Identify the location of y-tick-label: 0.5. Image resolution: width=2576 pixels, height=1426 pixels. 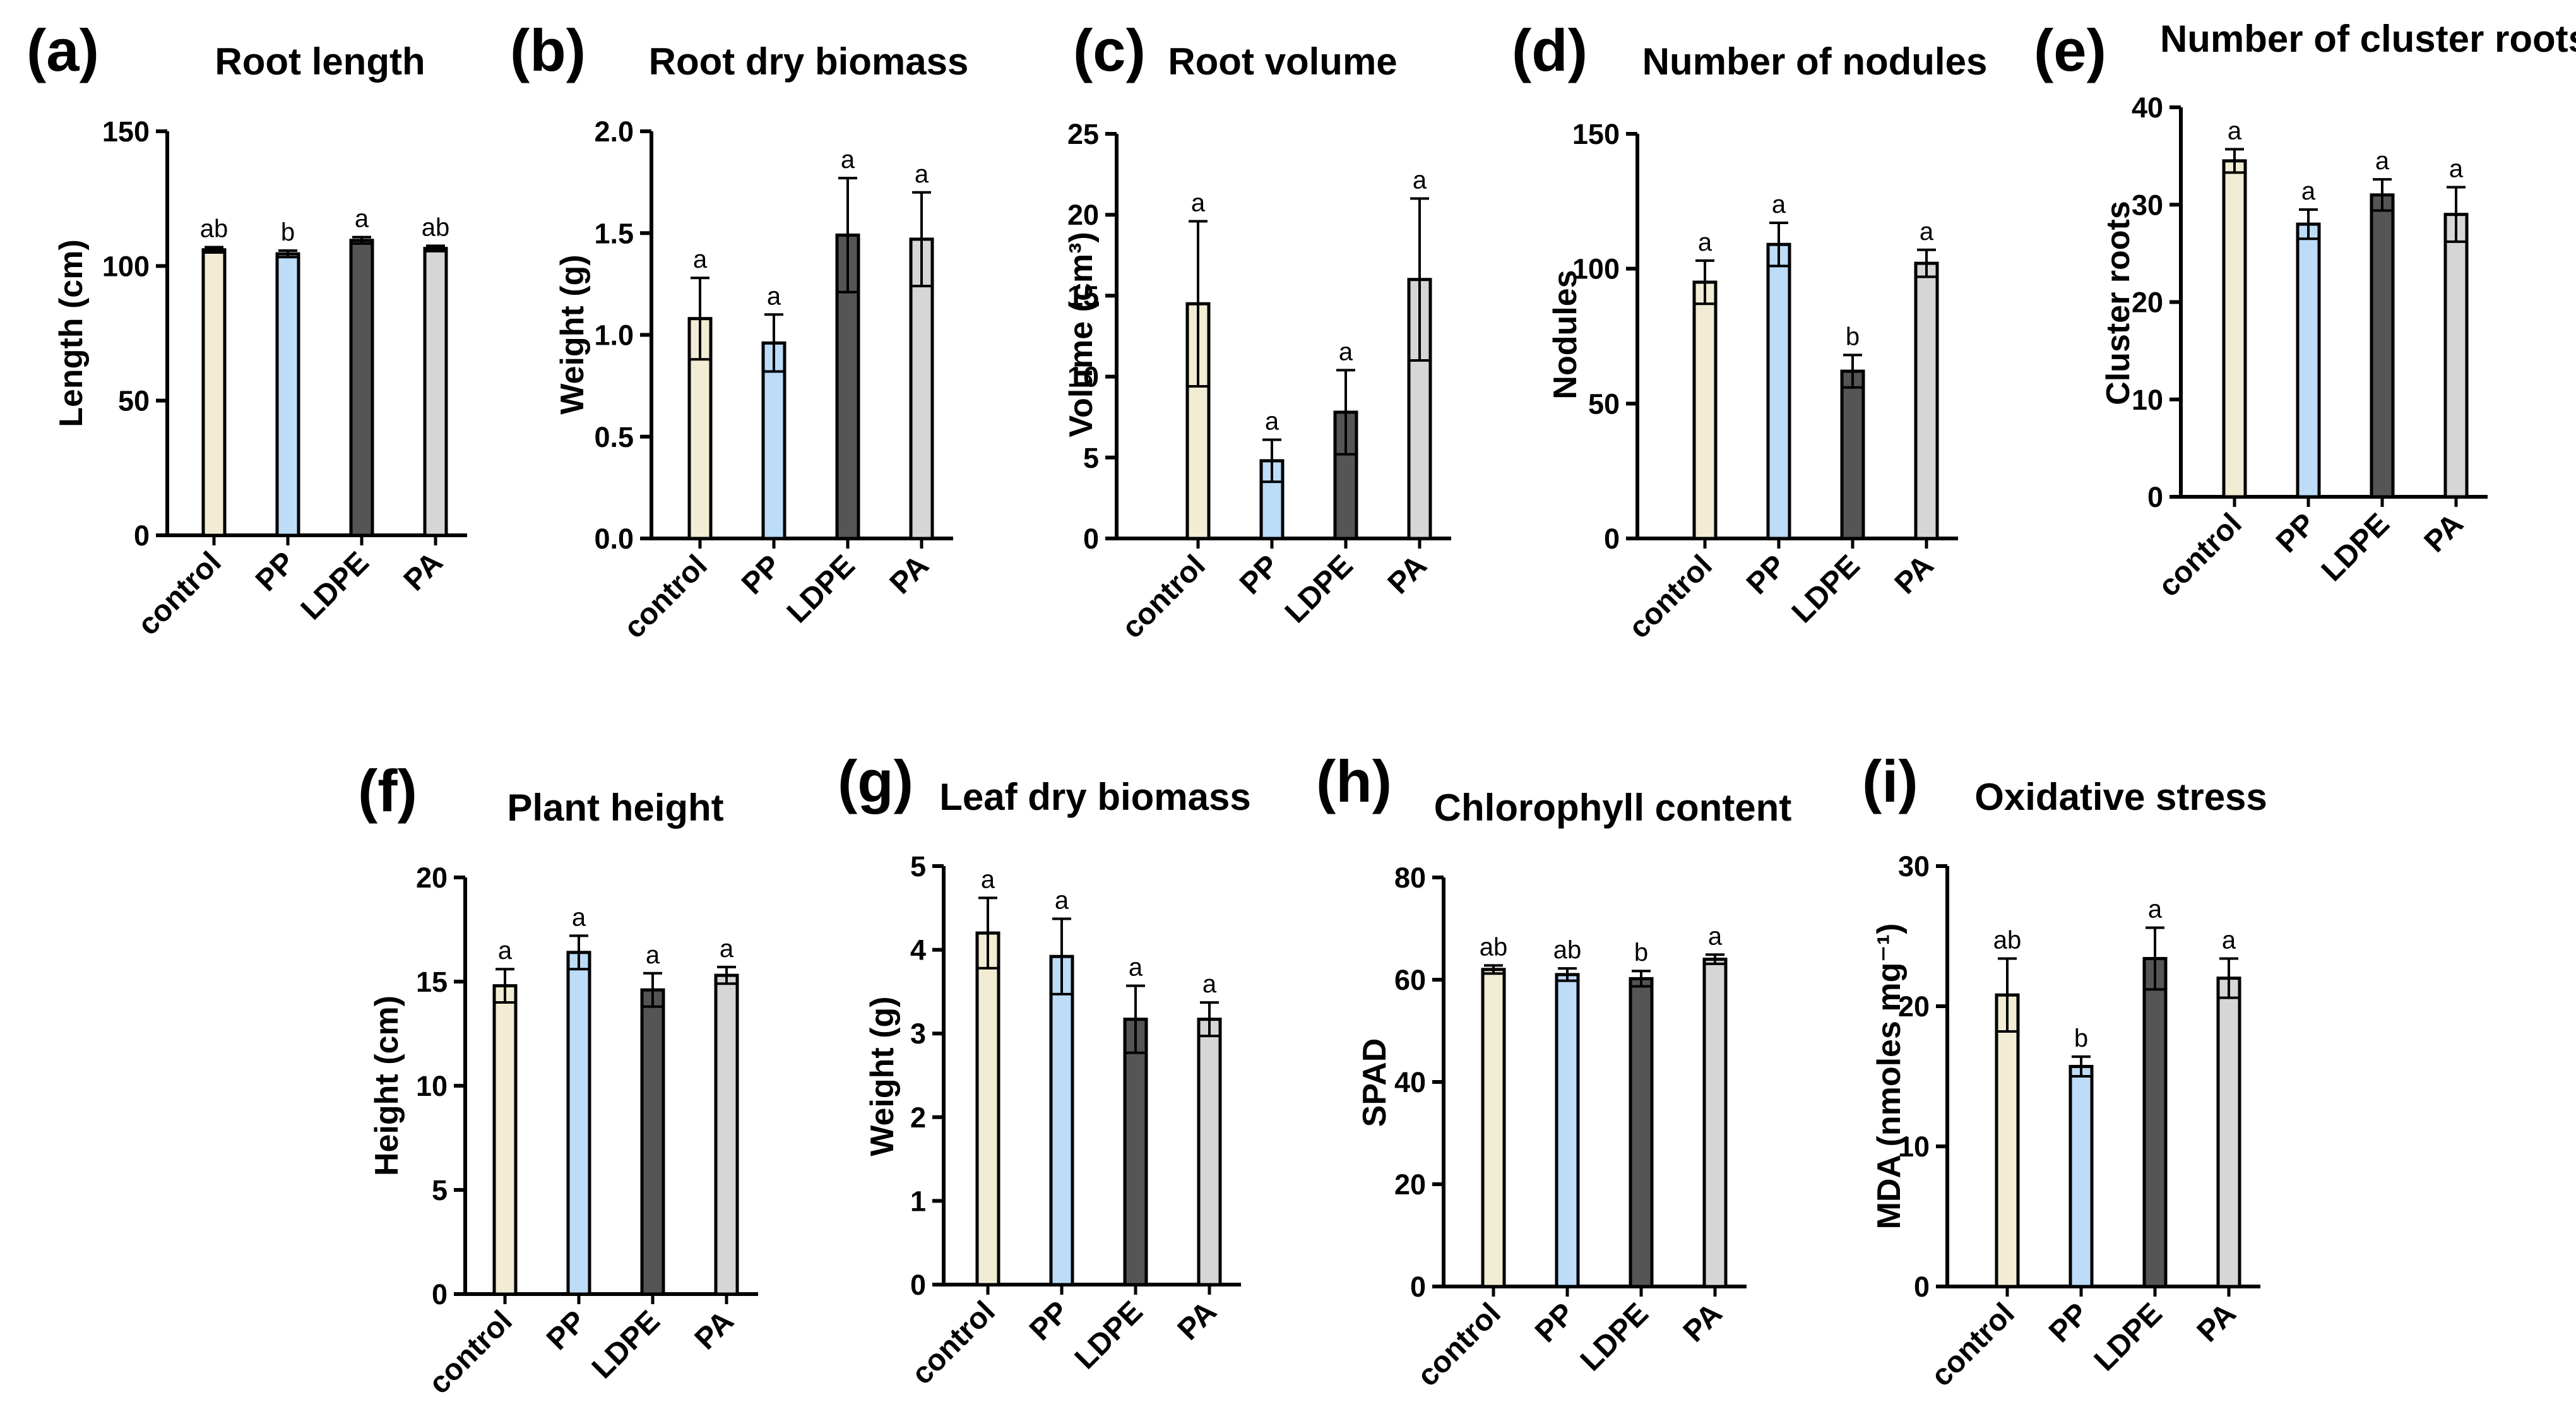
(614, 437).